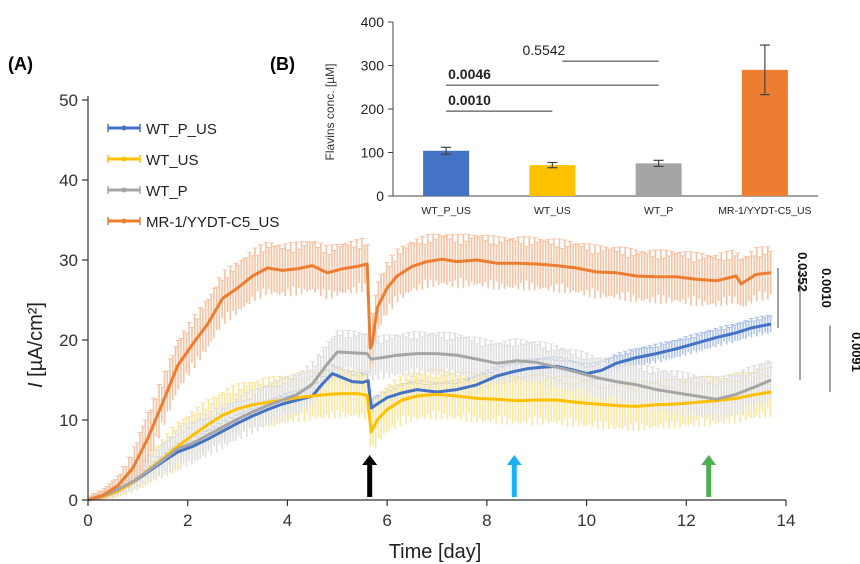  What do you see at coordinates (514, 476) in the screenshot?
I see `arrow-blue-icon` at bounding box center [514, 476].